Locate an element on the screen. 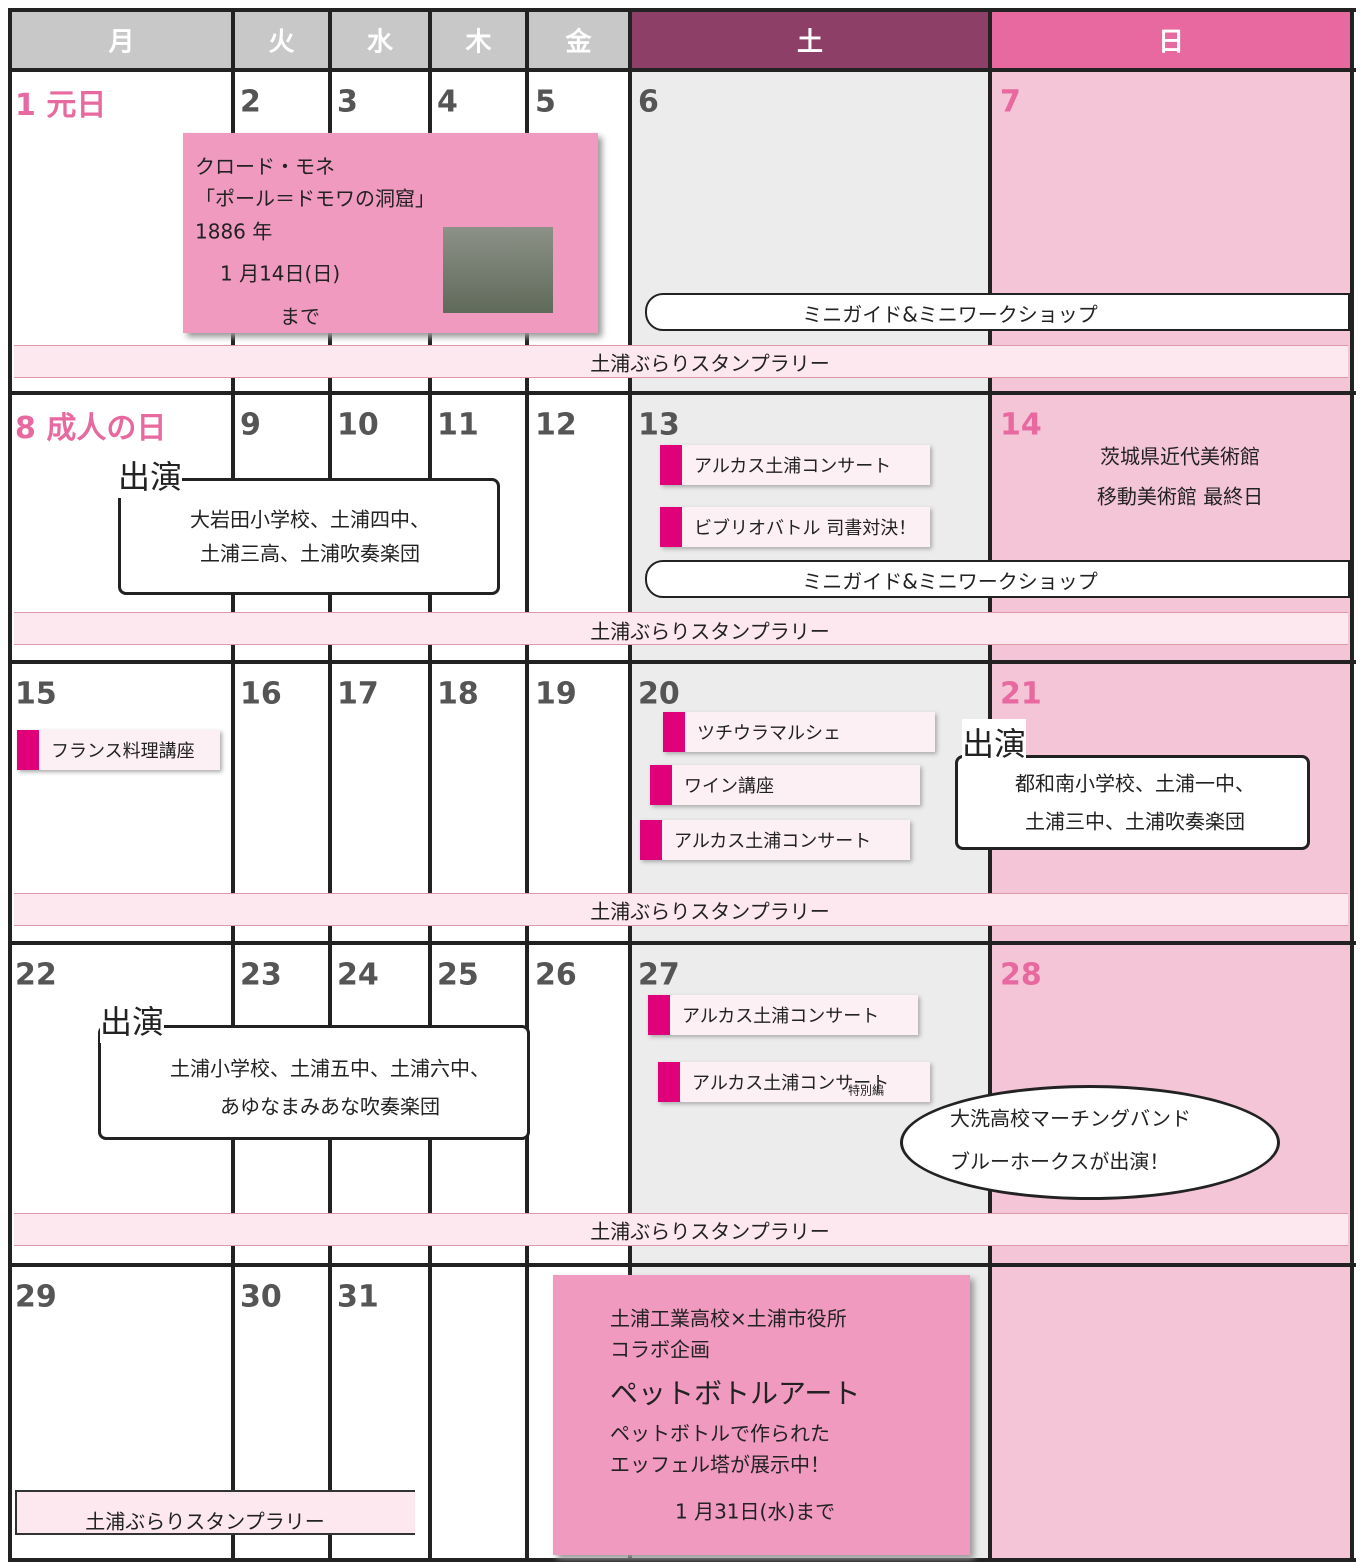 This screenshot has width=1365, height=1562. date: 24 is located at coordinates (358, 975).